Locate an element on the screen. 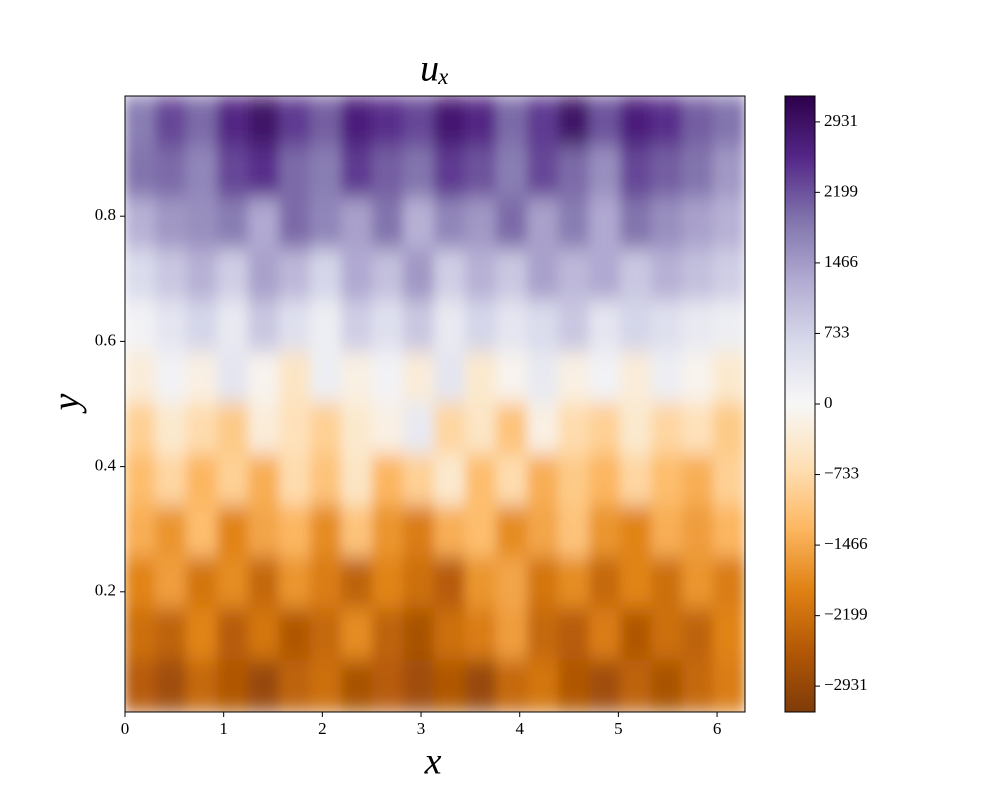 Image resolution: width=1000 pixels, height=800 pixels. x-tick-label: 1 is located at coordinates (223, 728).